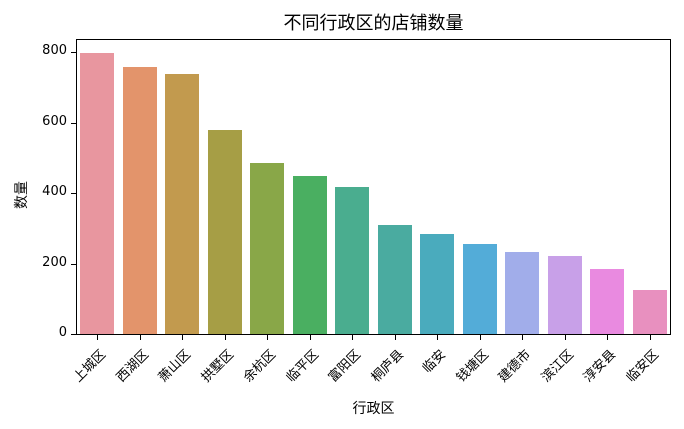 This screenshot has height=429, width=684. I want to click on y-tick-label: 400, so click(54, 192).